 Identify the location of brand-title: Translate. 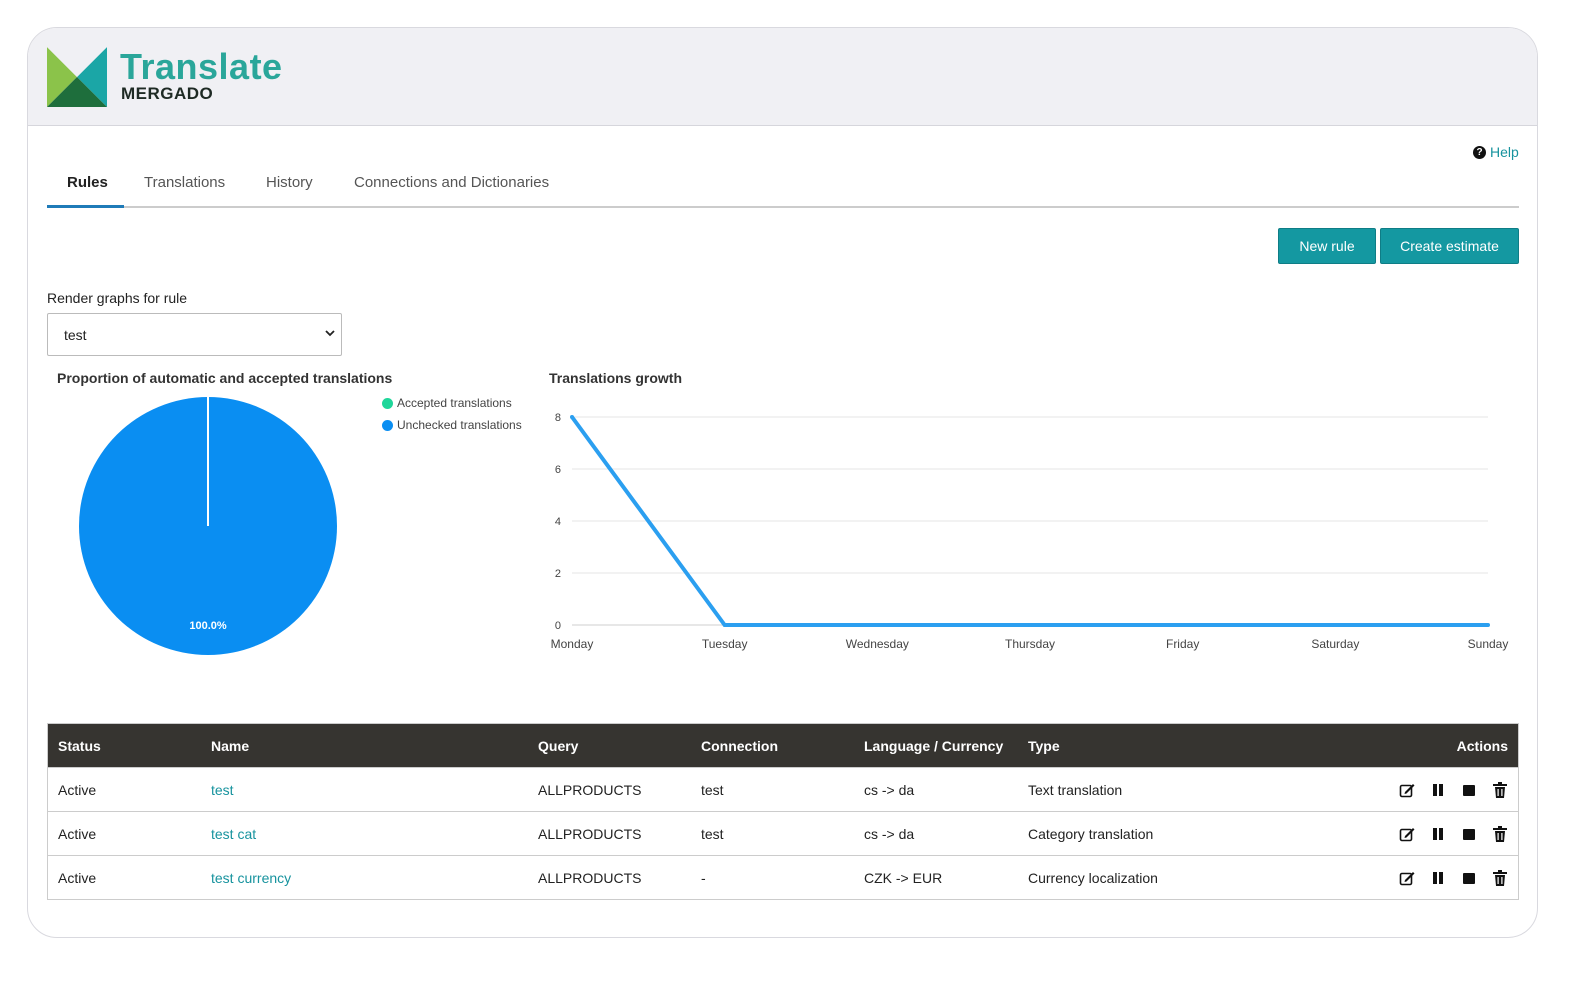
(201, 66).